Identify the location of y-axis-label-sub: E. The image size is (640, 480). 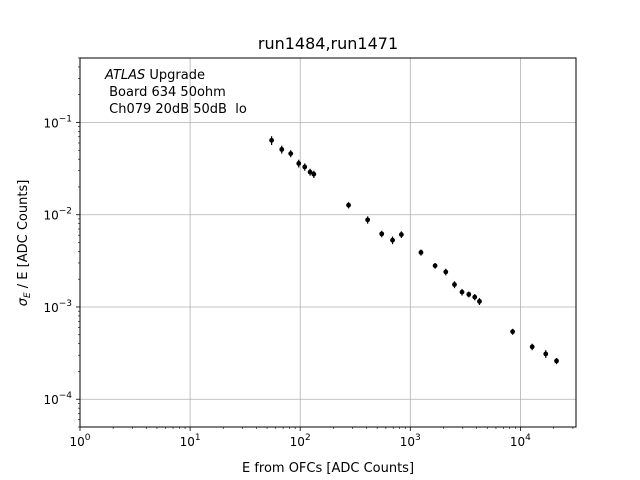
(28, 295).